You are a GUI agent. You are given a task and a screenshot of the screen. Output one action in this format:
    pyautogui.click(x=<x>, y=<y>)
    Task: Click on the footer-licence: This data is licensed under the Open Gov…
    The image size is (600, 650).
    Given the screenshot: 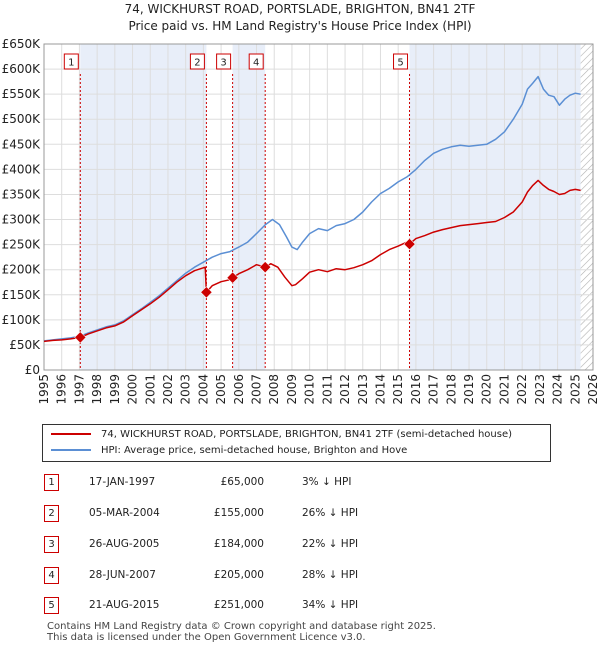 What is the action you would take?
    pyautogui.click(x=206, y=637)
    